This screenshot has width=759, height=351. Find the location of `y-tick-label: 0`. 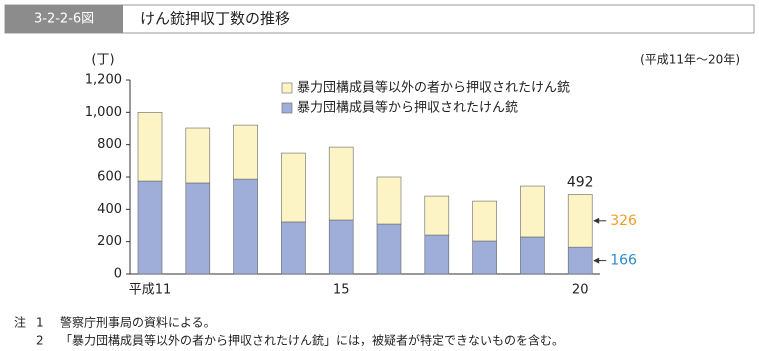

y-tick-label: 0 is located at coordinates (118, 274).